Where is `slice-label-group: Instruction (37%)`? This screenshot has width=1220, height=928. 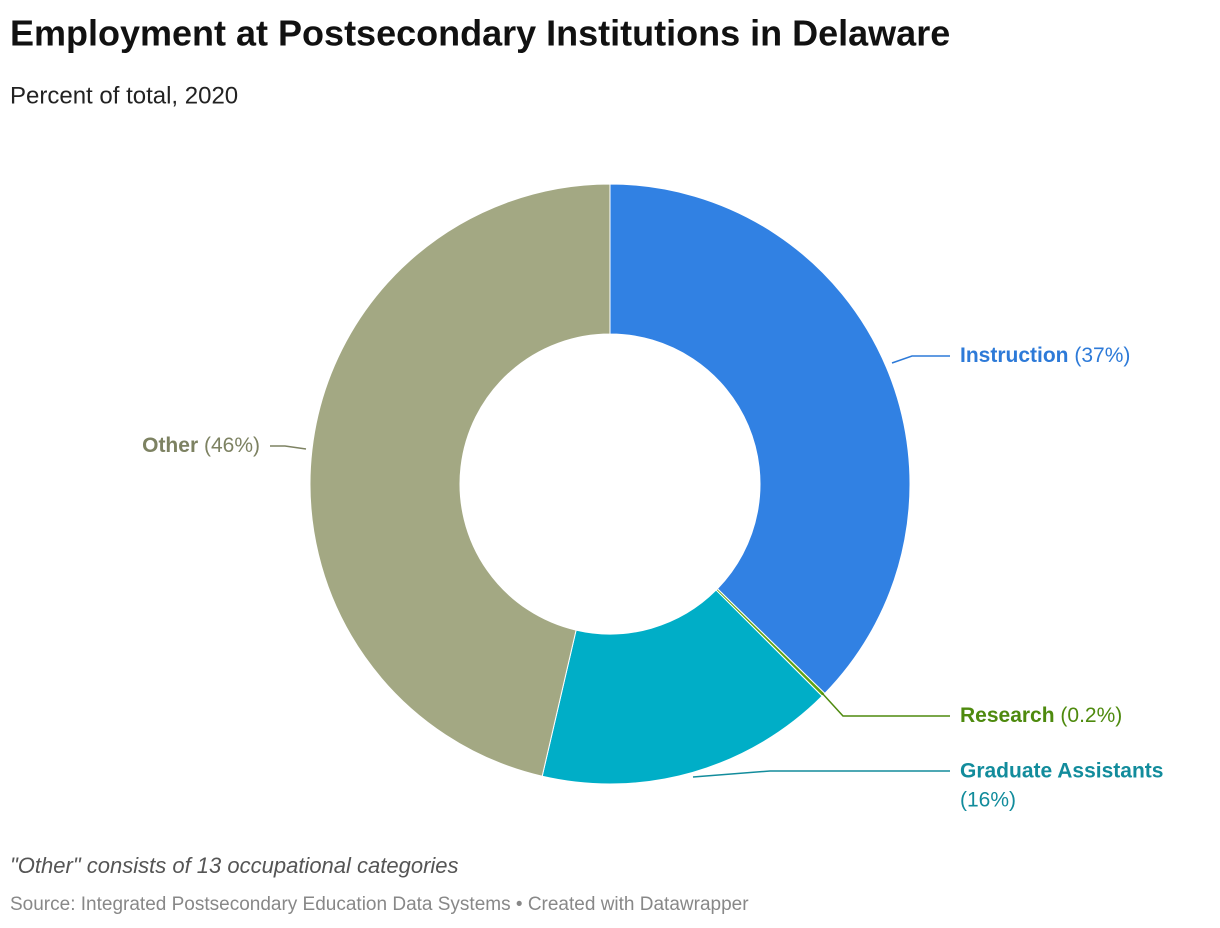 slice-label-group: Instruction (37%) is located at coordinates (1045, 355).